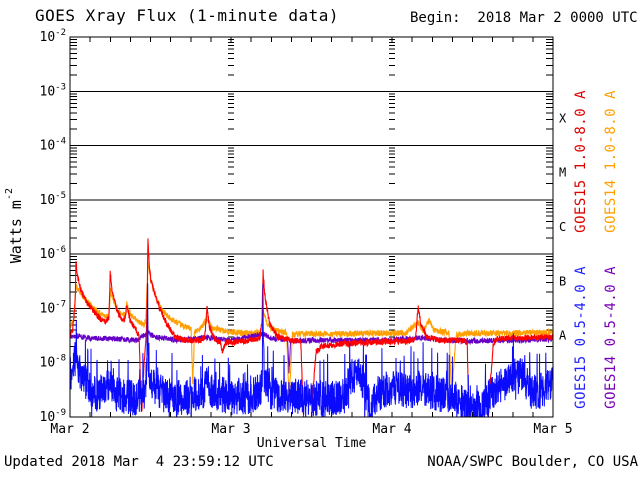 This screenshot has height=480, width=640. I want to click on svg-text: Mar 4, so click(391, 429).